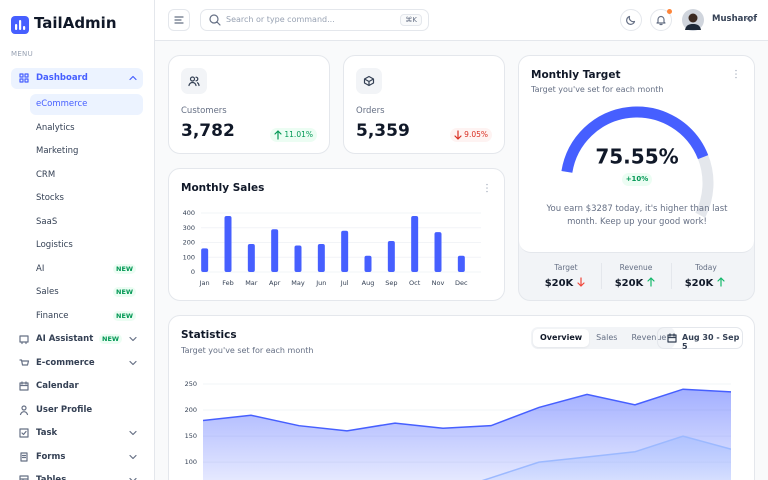  I want to click on submenu-item: Sales, so click(47, 292).